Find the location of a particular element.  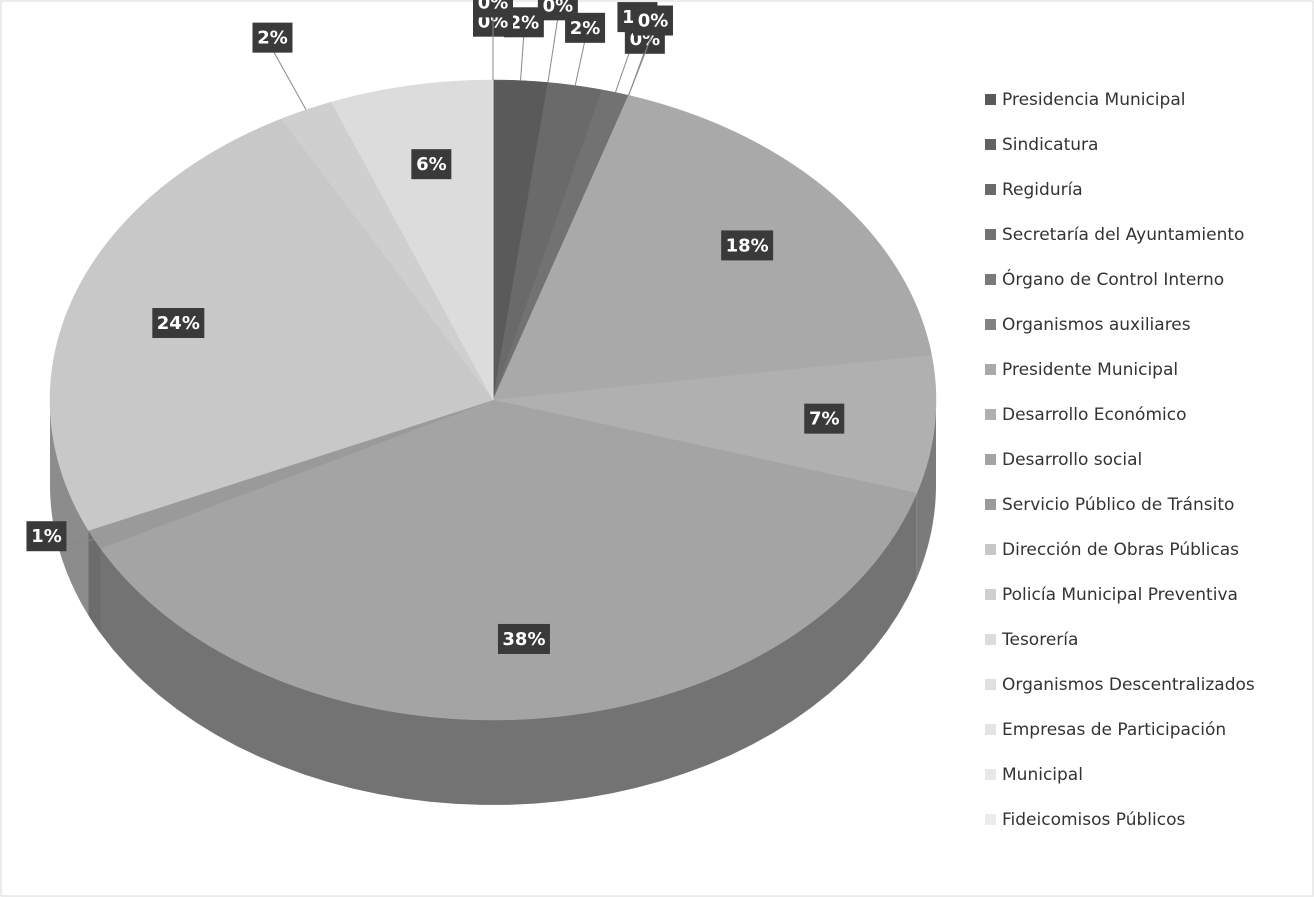

legend-label: Desarrollo Económico is located at coordinates (1094, 415).